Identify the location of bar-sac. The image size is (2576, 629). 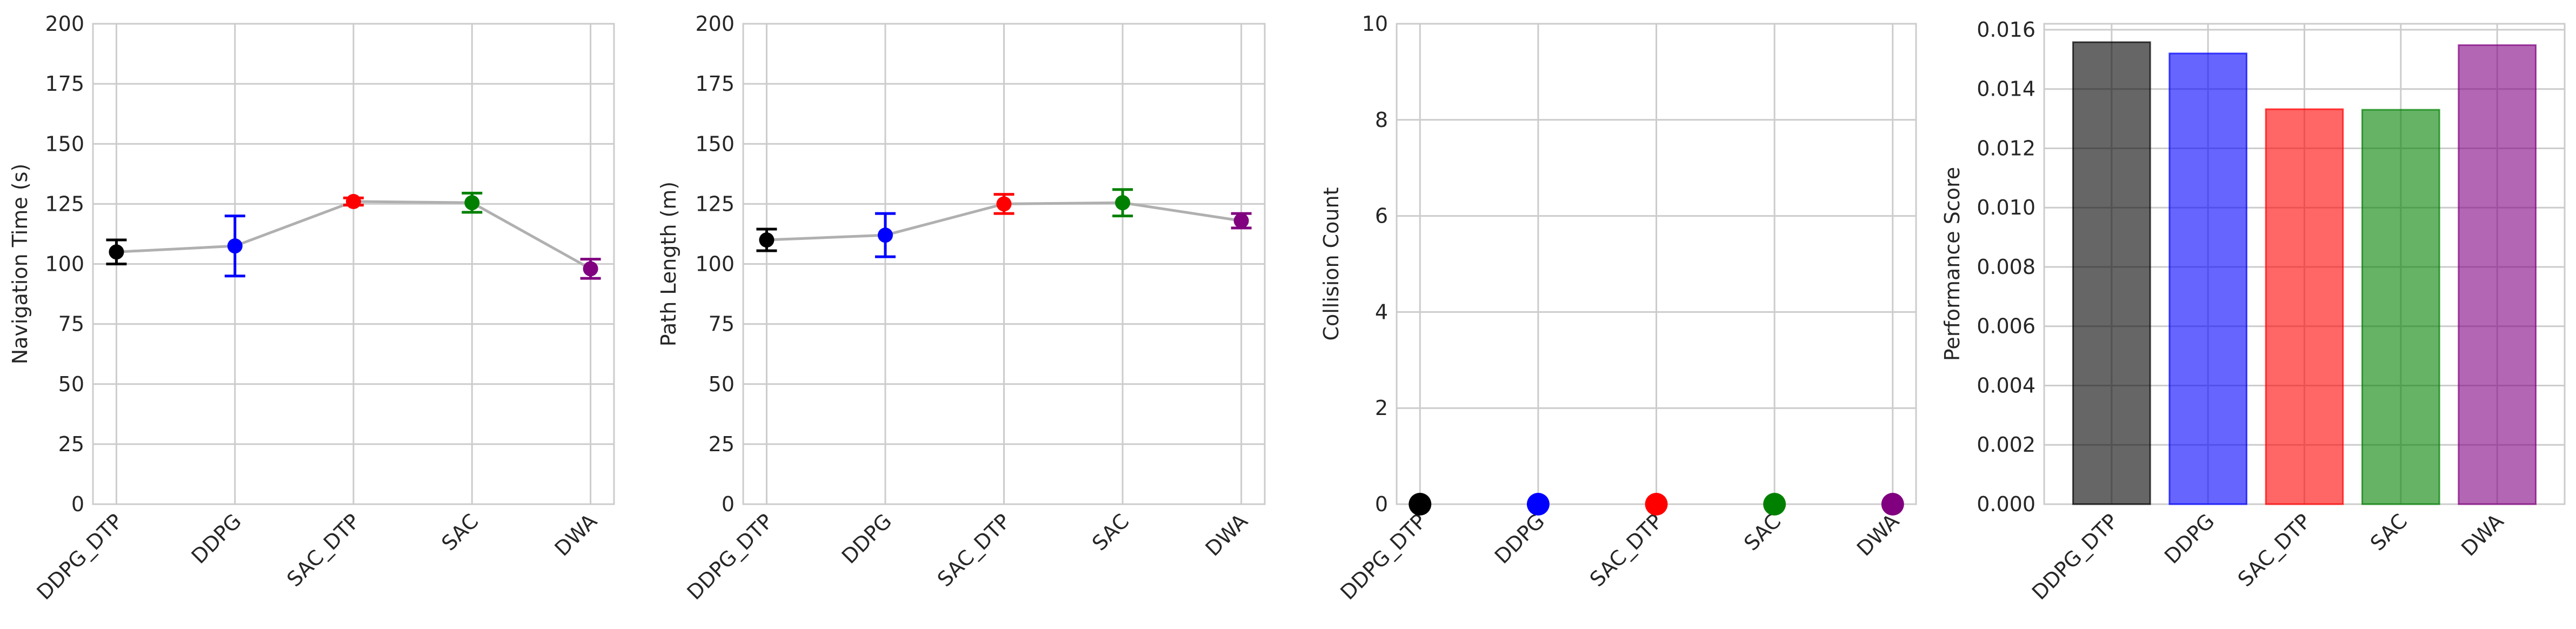
(2400, 307).